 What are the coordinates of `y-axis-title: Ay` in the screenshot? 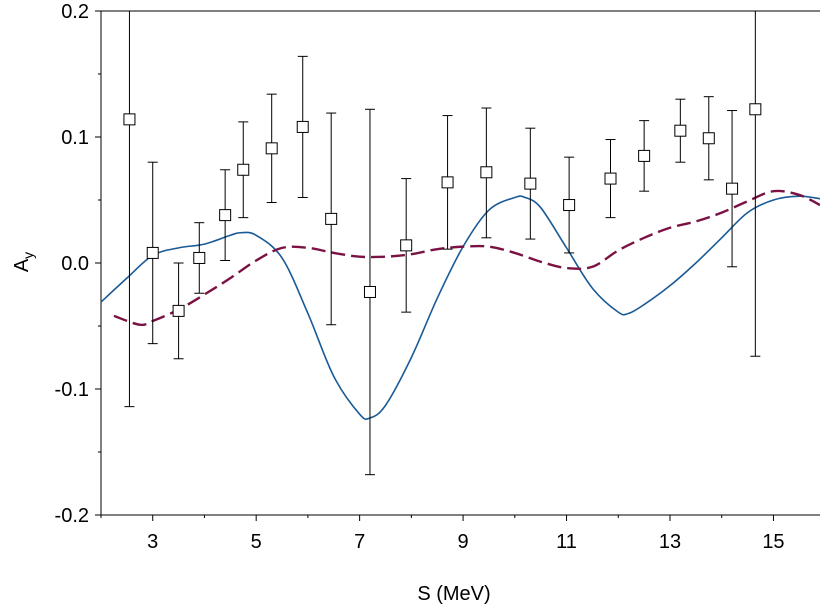 It's located at (23, 262).